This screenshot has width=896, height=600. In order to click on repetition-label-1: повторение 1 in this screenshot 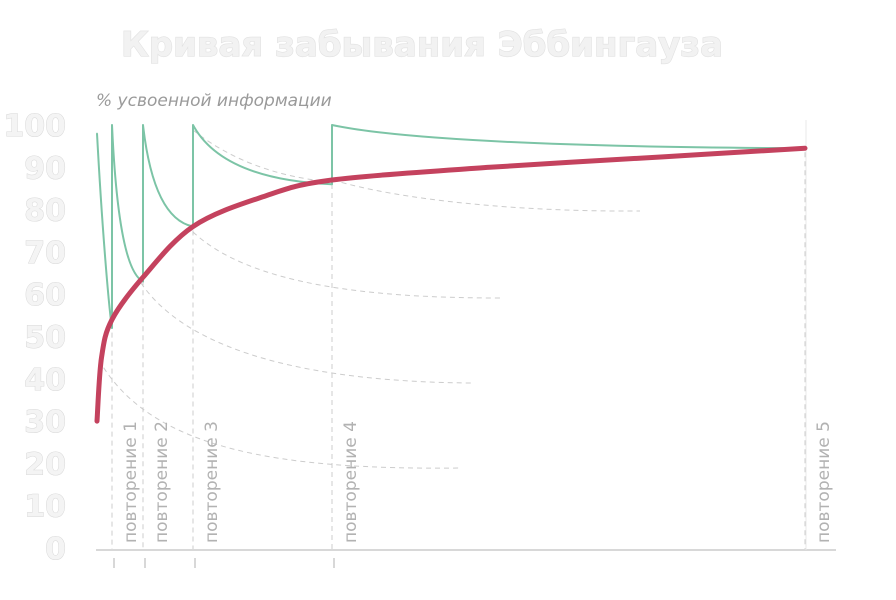, I will do `click(131, 482)`.